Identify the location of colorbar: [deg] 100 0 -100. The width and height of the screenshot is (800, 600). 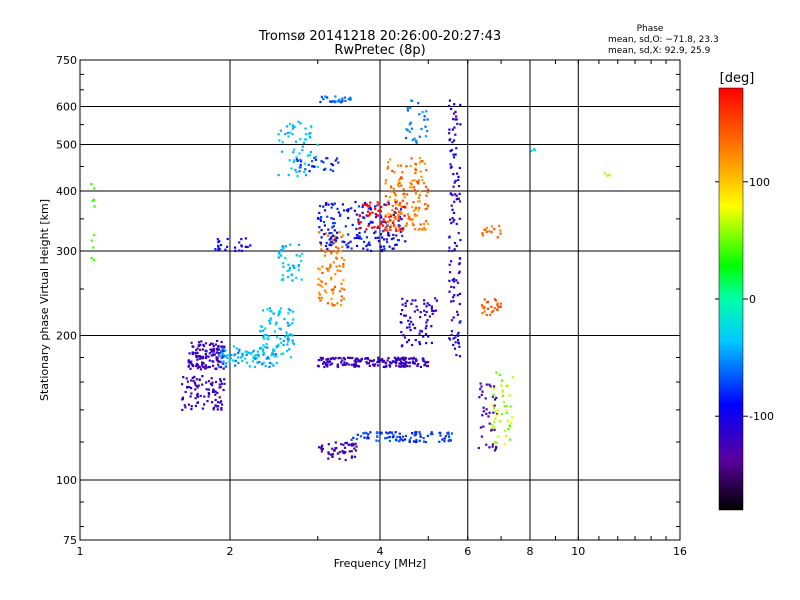
(744, 291).